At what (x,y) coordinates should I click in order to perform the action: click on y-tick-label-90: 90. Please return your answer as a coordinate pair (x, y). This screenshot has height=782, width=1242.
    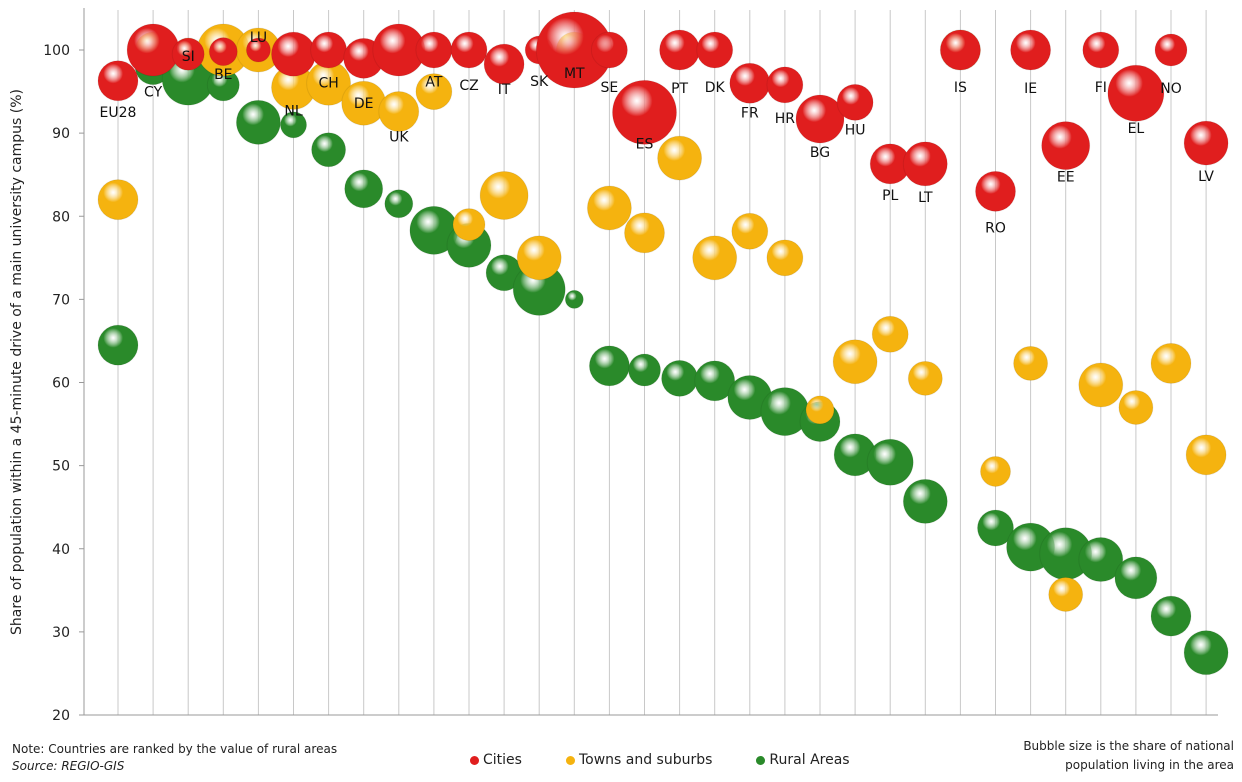
    Looking at the image, I should click on (61, 134).